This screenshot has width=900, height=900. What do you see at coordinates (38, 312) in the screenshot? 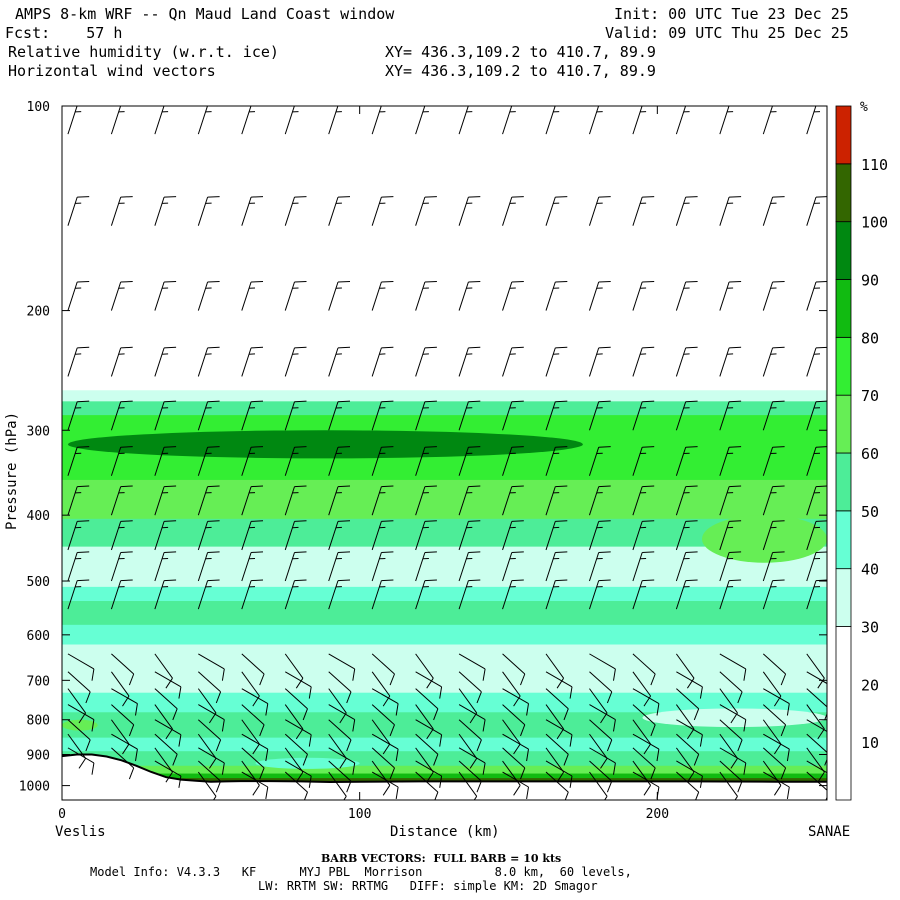
I see `y-tick-label: 200` at bounding box center [38, 312].